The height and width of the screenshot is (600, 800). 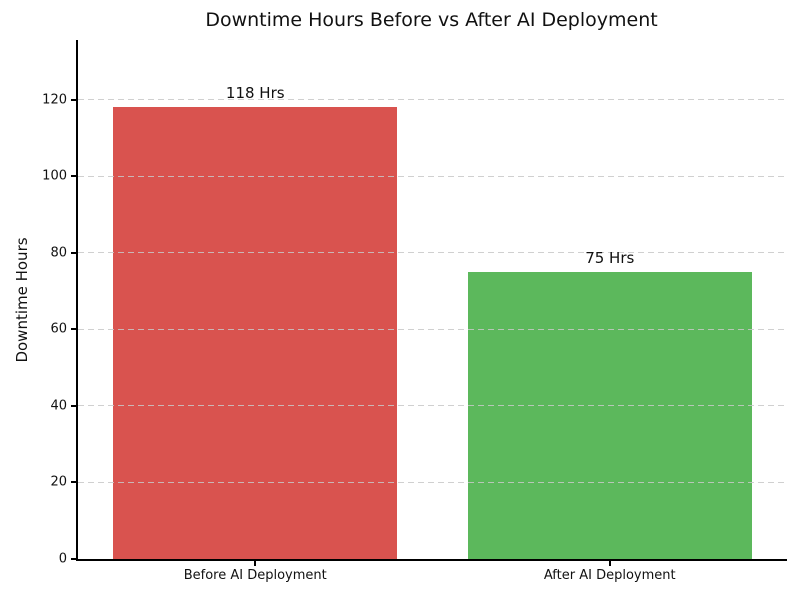 What do you see at coordinates (255, 563) in the screenshot?
I see `x-tick-mark-before-ai-deployment` at bounding box center [255, 563].